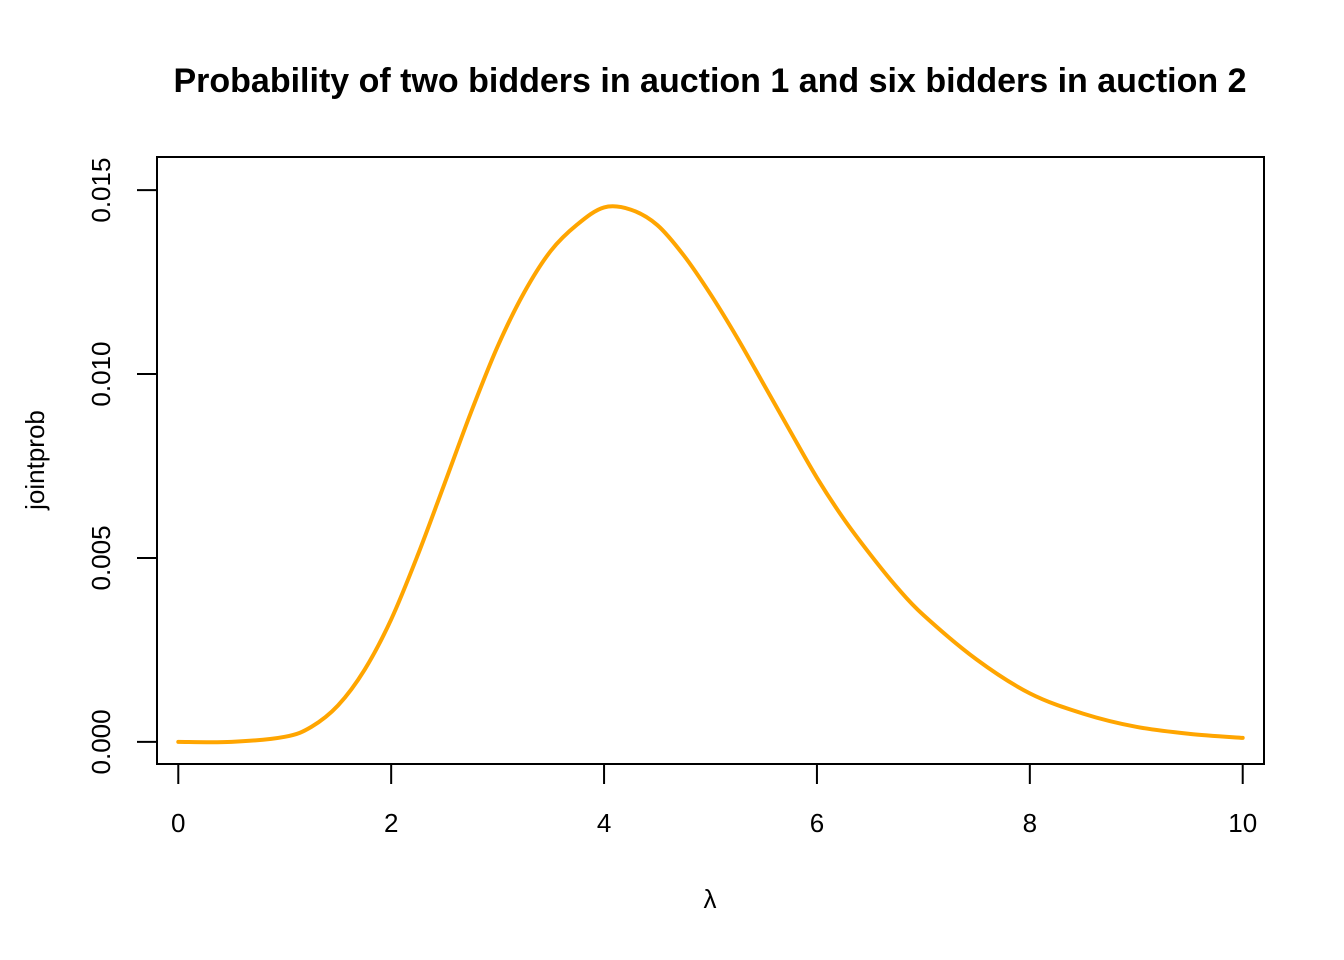 The height and width of the screenshot is (960, 1344). Describe the element at coordinates (122, 466) in the screenshot. I see `y-axis: 0.000 0.005 0.010 0.015` at that location.